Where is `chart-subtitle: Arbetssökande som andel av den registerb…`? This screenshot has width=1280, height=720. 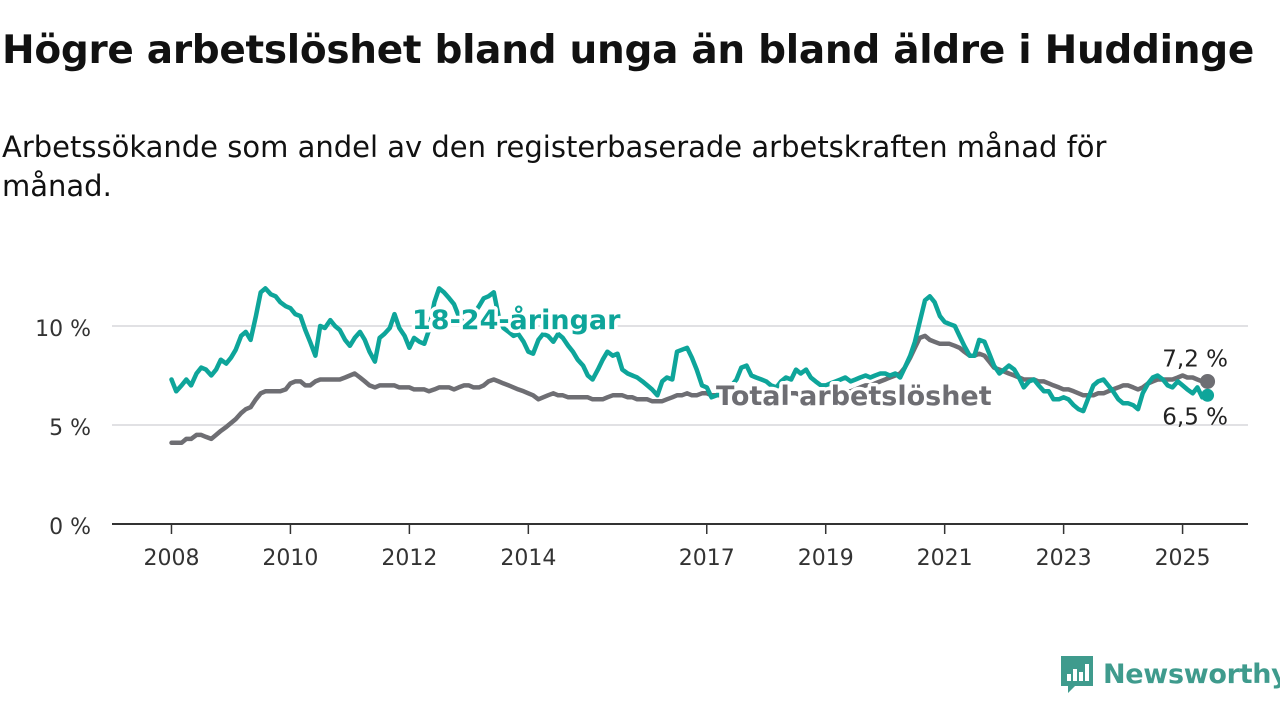
chart-subtitle: Arbetssökande som andel av den registerb… is located at coordinates (554, 166).